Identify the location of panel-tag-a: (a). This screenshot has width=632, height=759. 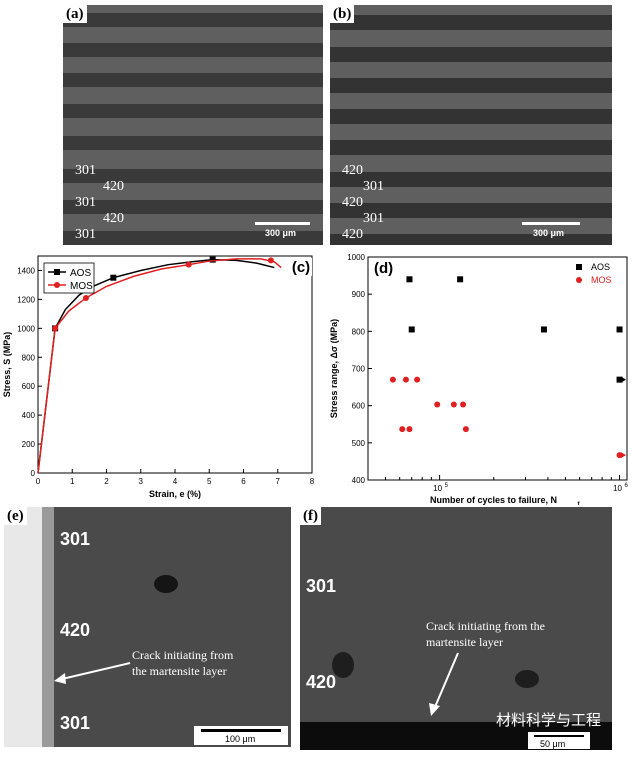
(75, 14).